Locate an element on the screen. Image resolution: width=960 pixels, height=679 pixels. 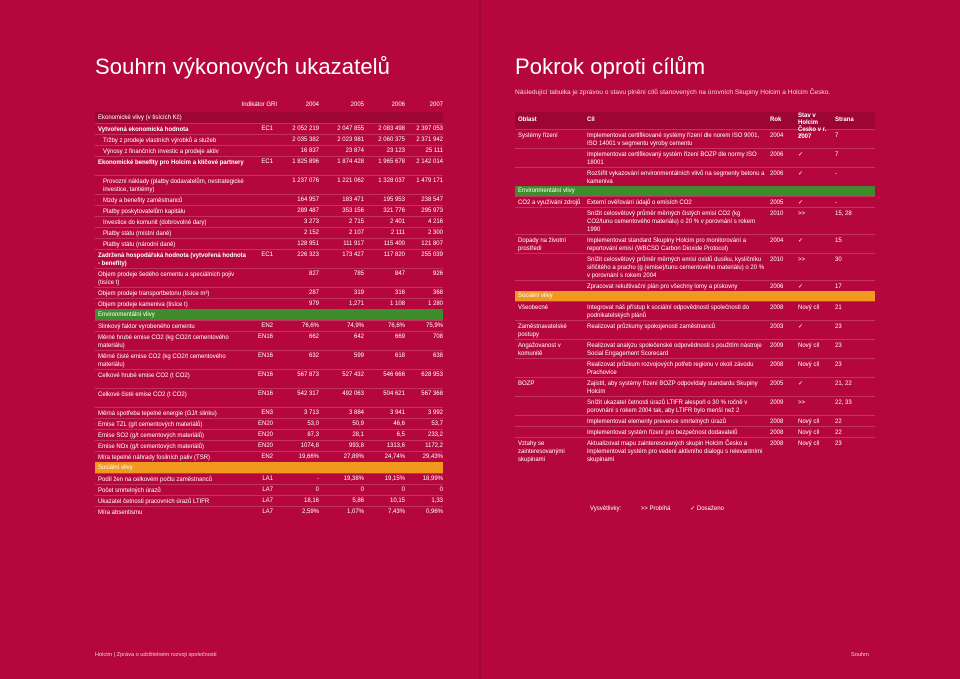
row-value: 46,6 is located at coordinates (399, 424).